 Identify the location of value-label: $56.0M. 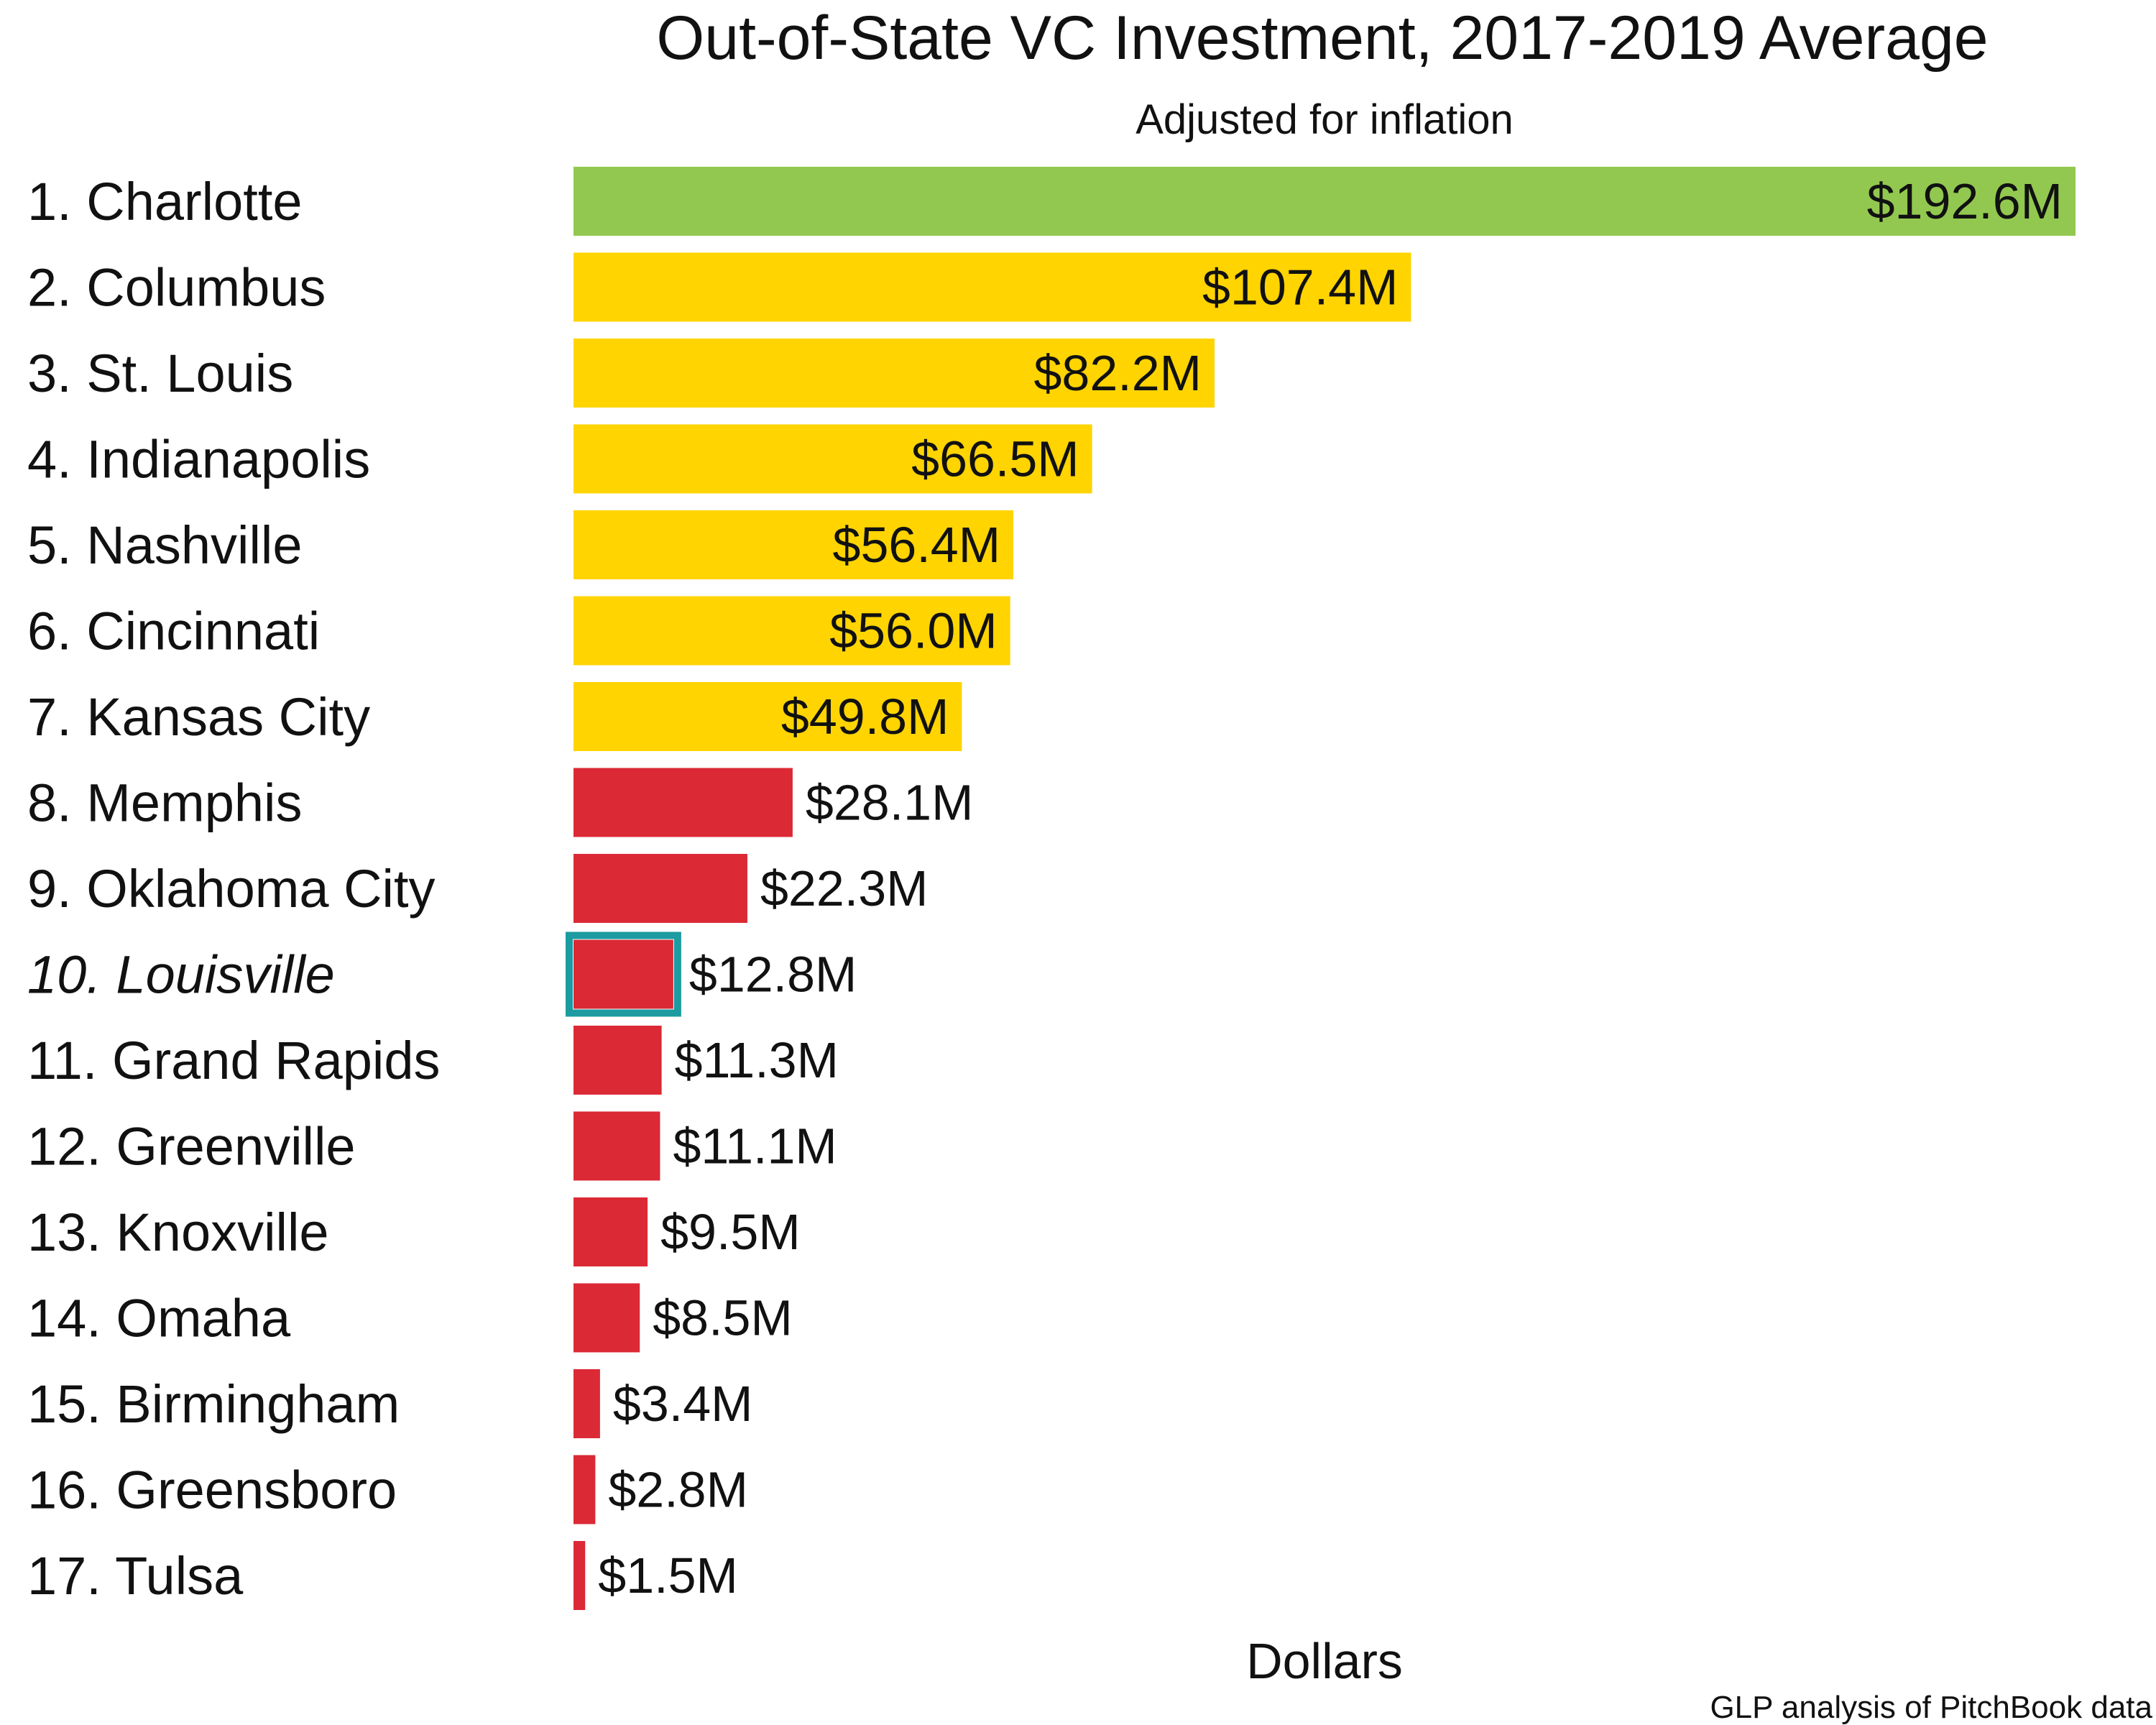
(913, 631).